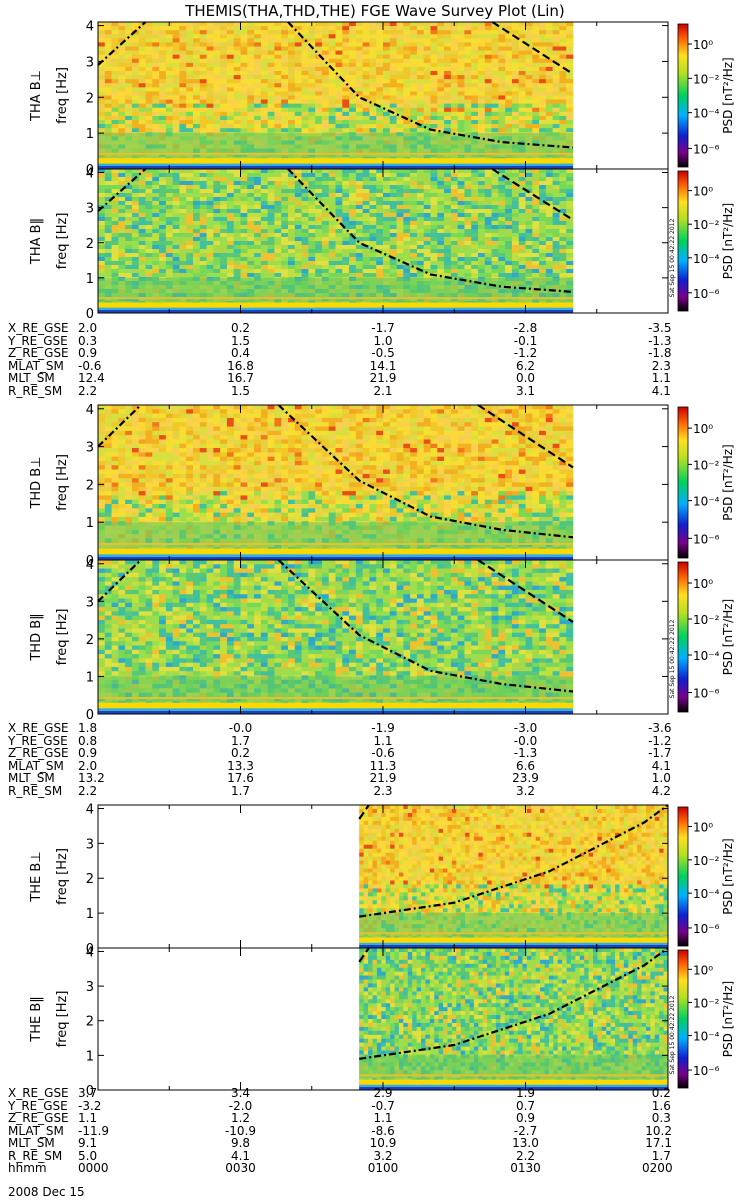  Describe the element at coordinates (335, 482) in the screenshot. I see `heatmap-thd-bperp` at that location.